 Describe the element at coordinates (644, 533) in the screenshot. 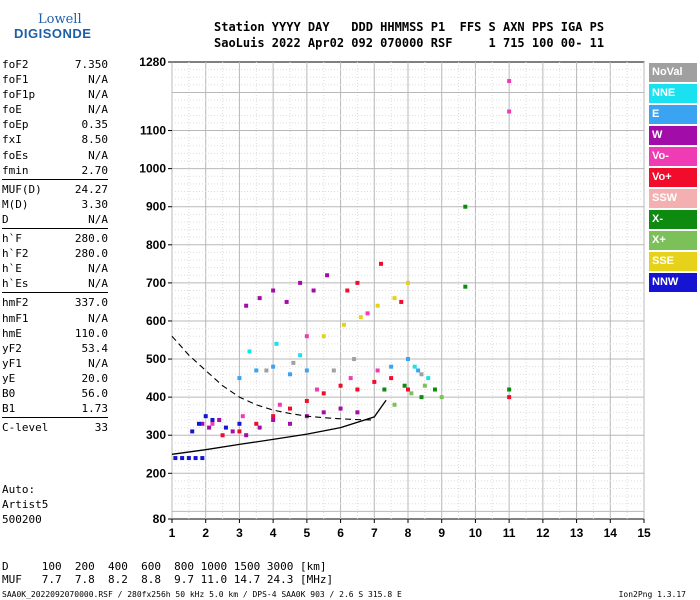

I see `x-tick-label: 15` at that location.